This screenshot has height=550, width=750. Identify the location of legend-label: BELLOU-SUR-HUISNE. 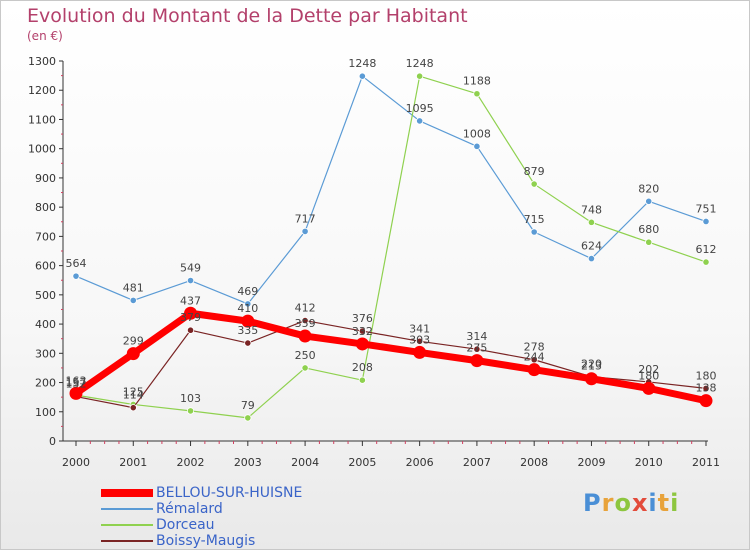
(229, 493).